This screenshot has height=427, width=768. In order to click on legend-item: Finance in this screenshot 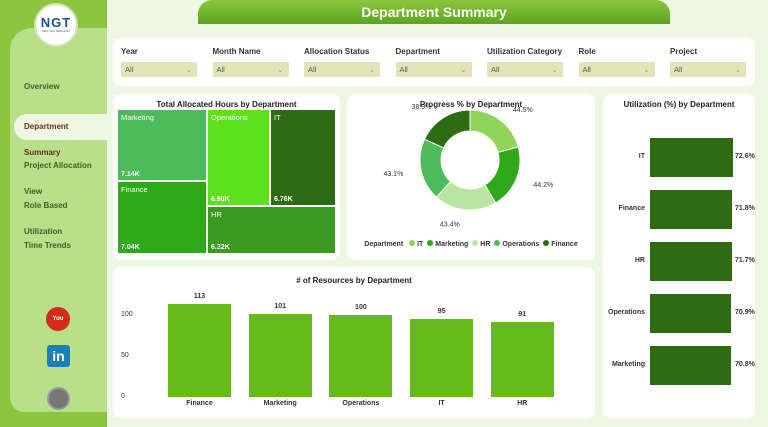, I will do `click(560, 244)`.